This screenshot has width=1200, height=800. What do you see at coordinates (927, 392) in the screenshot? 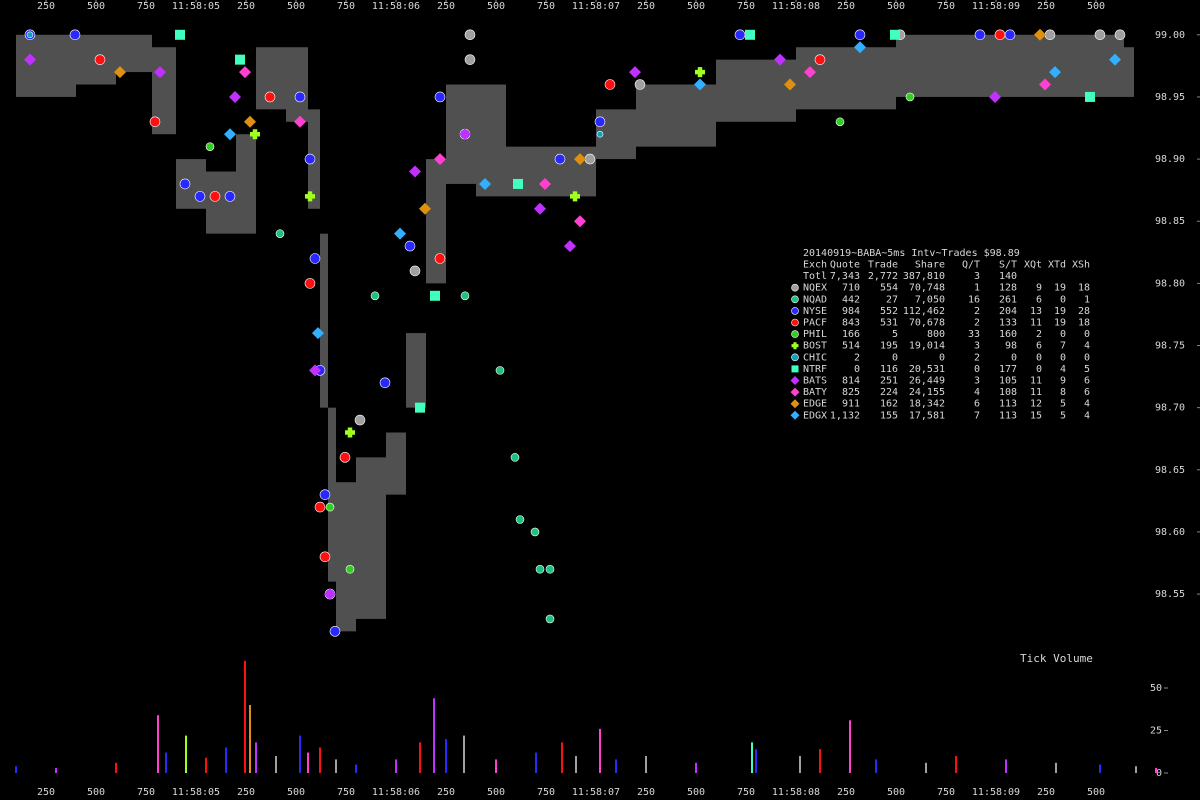
I see `table-cell: 24,155` at bounding box center [927, 392].